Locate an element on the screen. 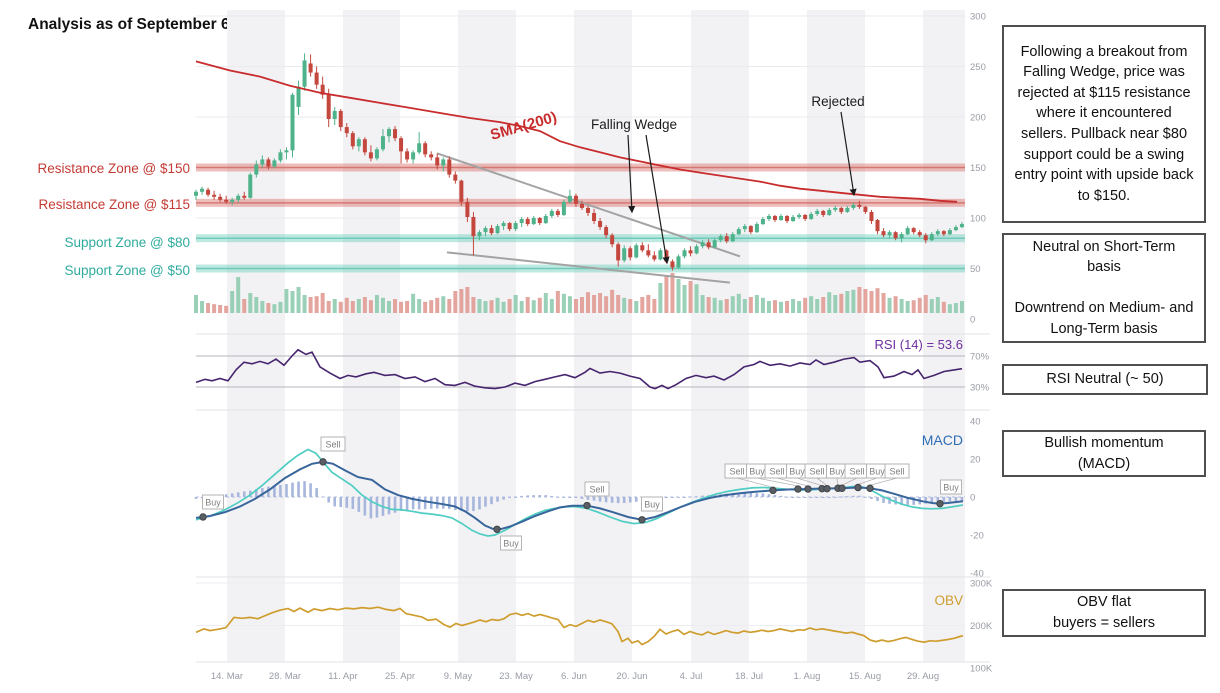 Image resolution: width=1220 pixels, height=693 pixels. obv-title-label: OBV is located at coordinates (948, 600).